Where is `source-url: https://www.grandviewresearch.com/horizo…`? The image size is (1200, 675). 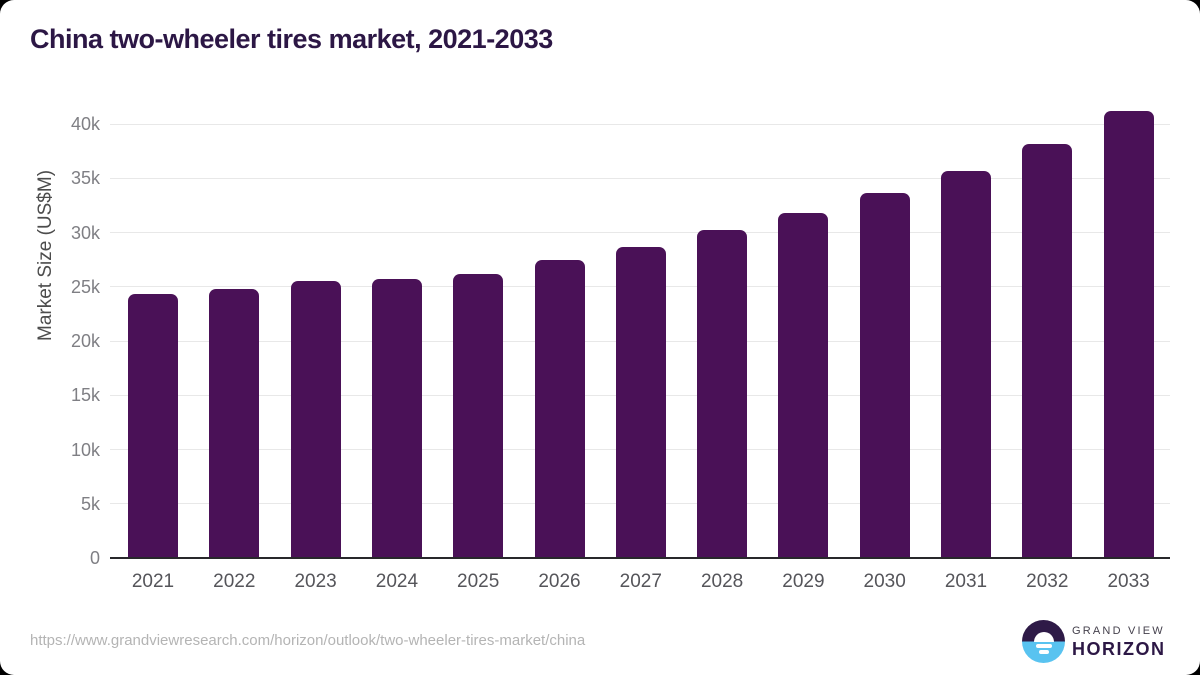 source-url: https://www.grandviewresearch.com/horizo… is located at coordinates (308, 640).